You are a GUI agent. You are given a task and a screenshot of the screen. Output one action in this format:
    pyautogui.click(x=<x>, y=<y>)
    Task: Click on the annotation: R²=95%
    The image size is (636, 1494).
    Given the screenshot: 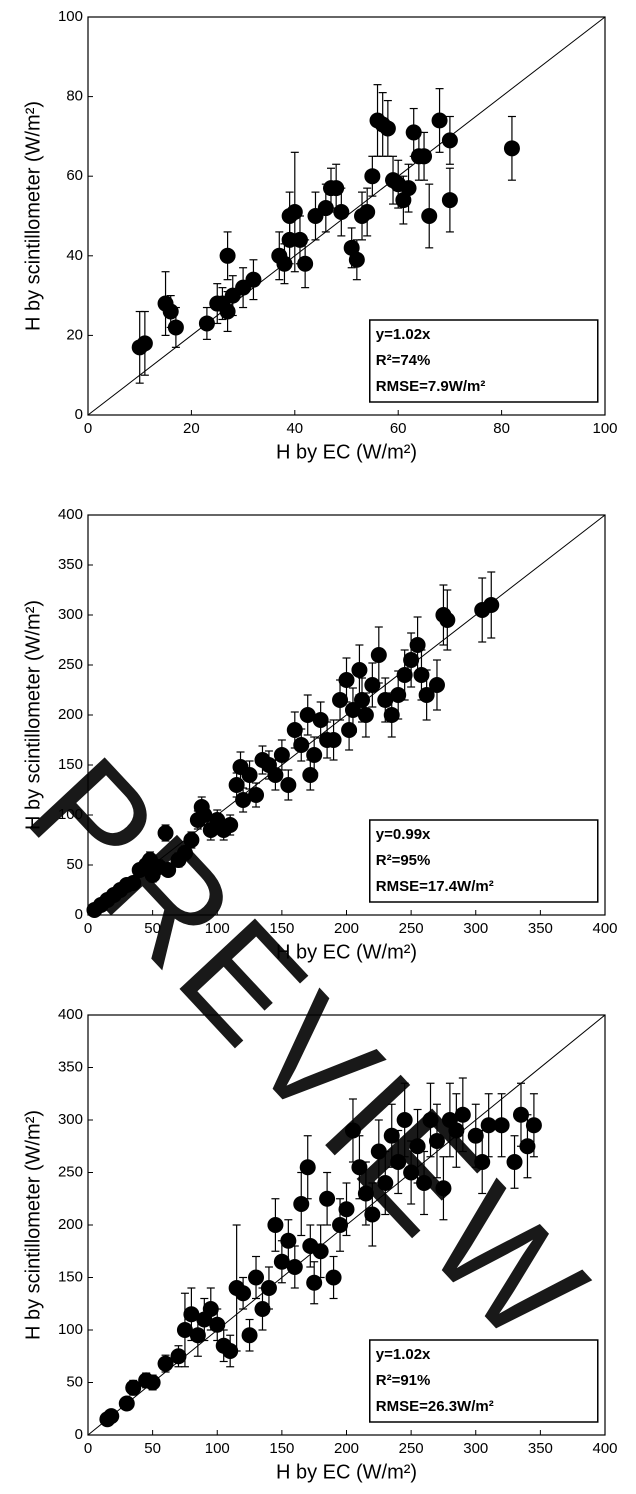 What is the action you would take?
    pyautogui.click(x=403, y=860)
    